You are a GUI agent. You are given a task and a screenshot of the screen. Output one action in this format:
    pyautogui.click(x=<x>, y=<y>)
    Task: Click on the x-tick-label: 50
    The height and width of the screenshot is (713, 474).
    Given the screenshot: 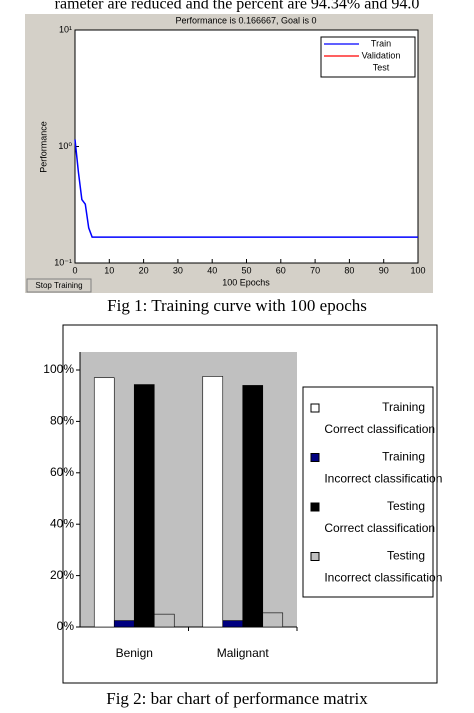 What is the action you would take?
    pyautogui.click(x=246, y=270)
    